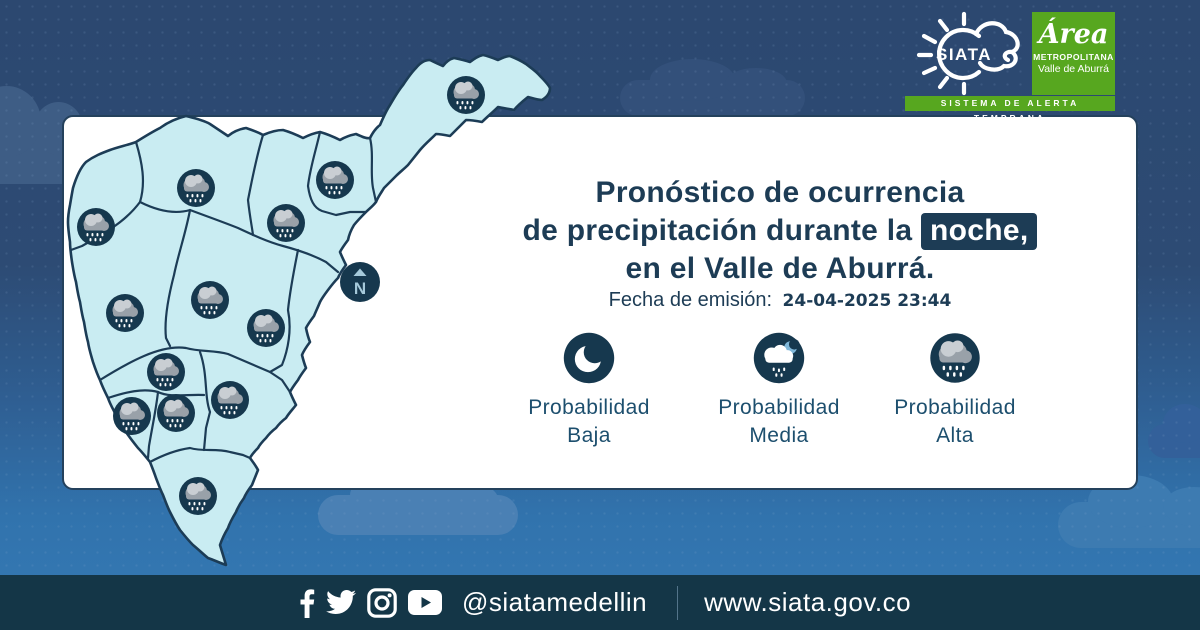  Describe the element at coordinates (808, 602) in the screenshot. I see `website-url: www.siata.gov.co` at that location.